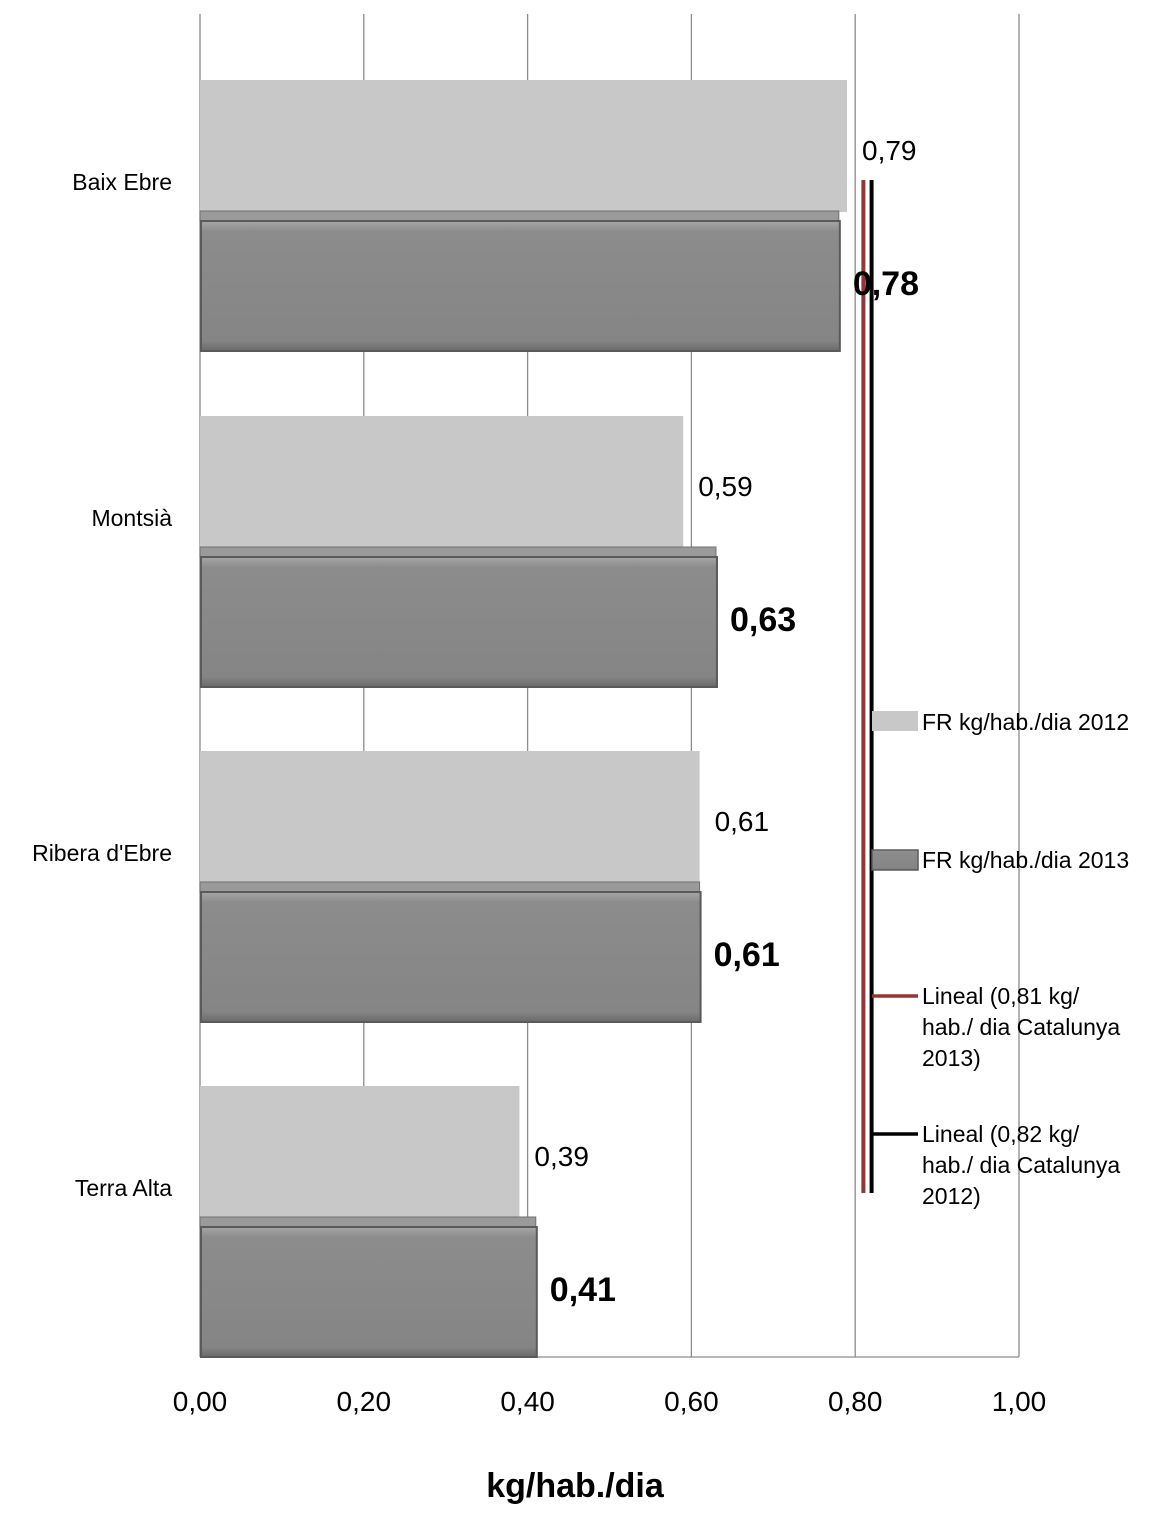 This screenshot has width=1168, height=1535. Describe the element at coordinates (763, 620) in the screenshot. I see `data-label-2013: 0,63` at that location.